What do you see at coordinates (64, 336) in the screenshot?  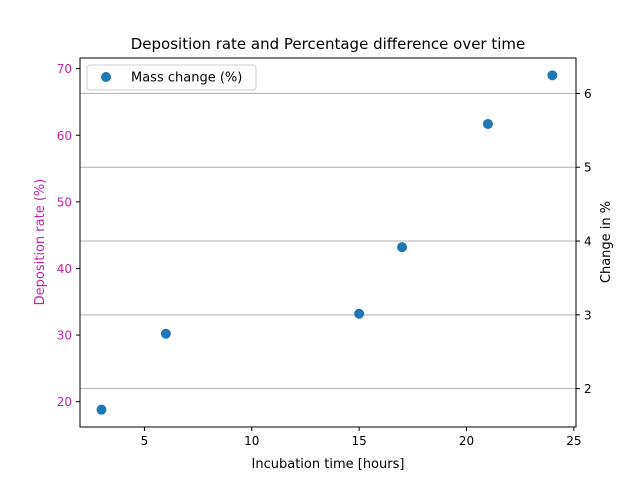 I see `y-left-tick-label: 30` at bounding box center [64, 336].